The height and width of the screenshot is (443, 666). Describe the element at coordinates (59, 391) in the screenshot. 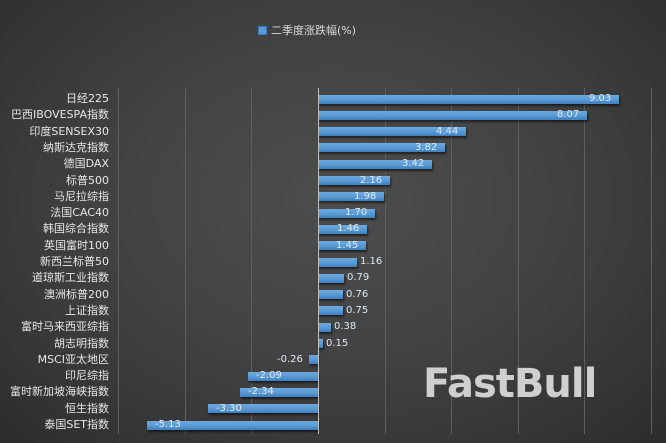

I see `category-label: 富时新加坡海峡指数` at that location.